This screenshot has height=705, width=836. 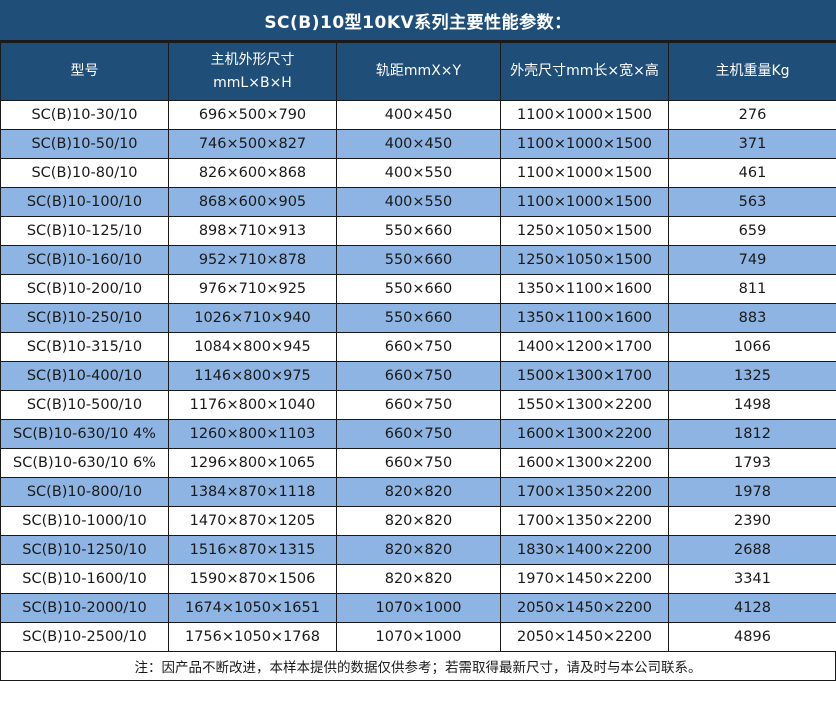 What do you see at coordinates (584, 550) in the screenshot?
I see `cell: 1830×1400×2200` at bounding box center [584, 550].